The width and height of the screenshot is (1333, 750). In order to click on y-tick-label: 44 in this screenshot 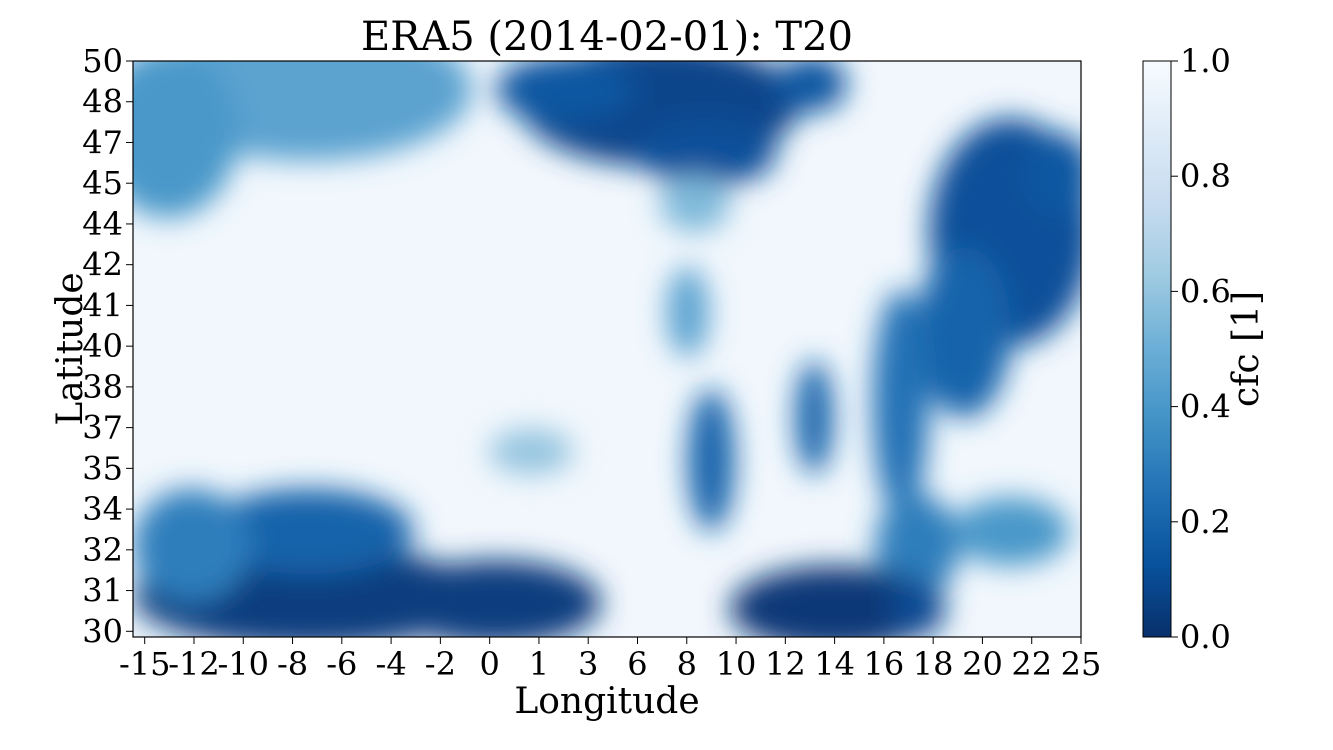, I will do `click(102, 224)`.